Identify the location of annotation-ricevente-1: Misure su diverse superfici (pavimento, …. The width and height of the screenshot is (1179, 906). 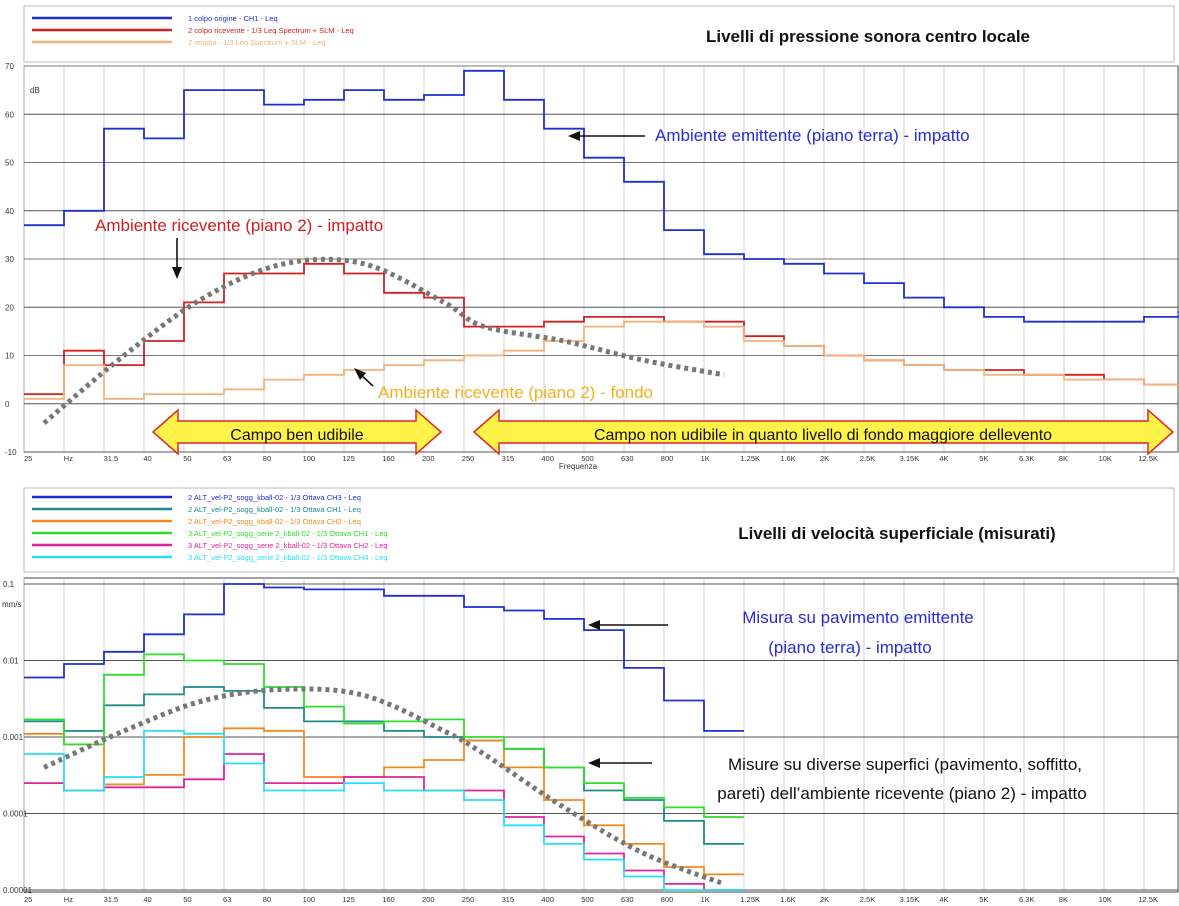
(905, 764).